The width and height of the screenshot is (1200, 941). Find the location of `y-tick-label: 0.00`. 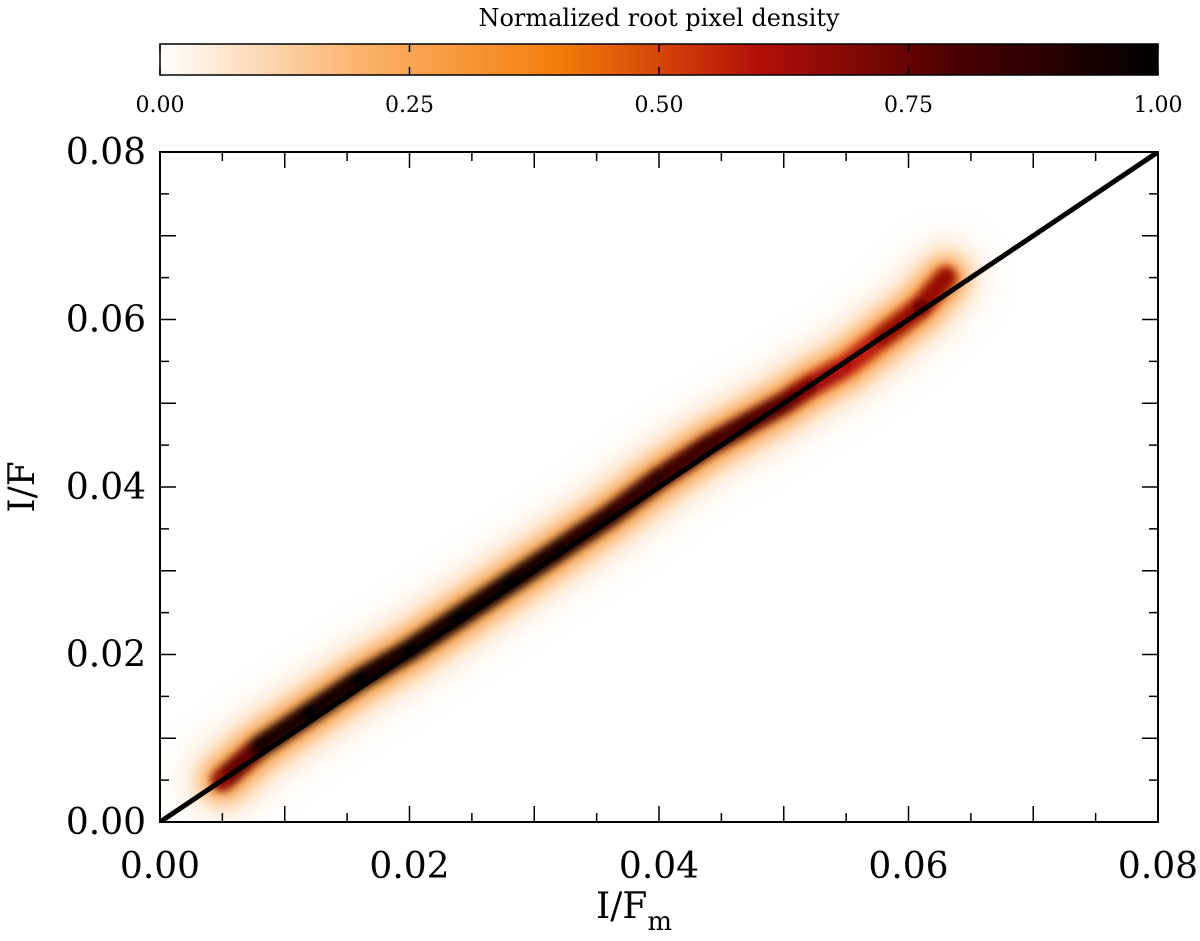

y-tick-label: 0.00 is located at coordinates (106, 822).